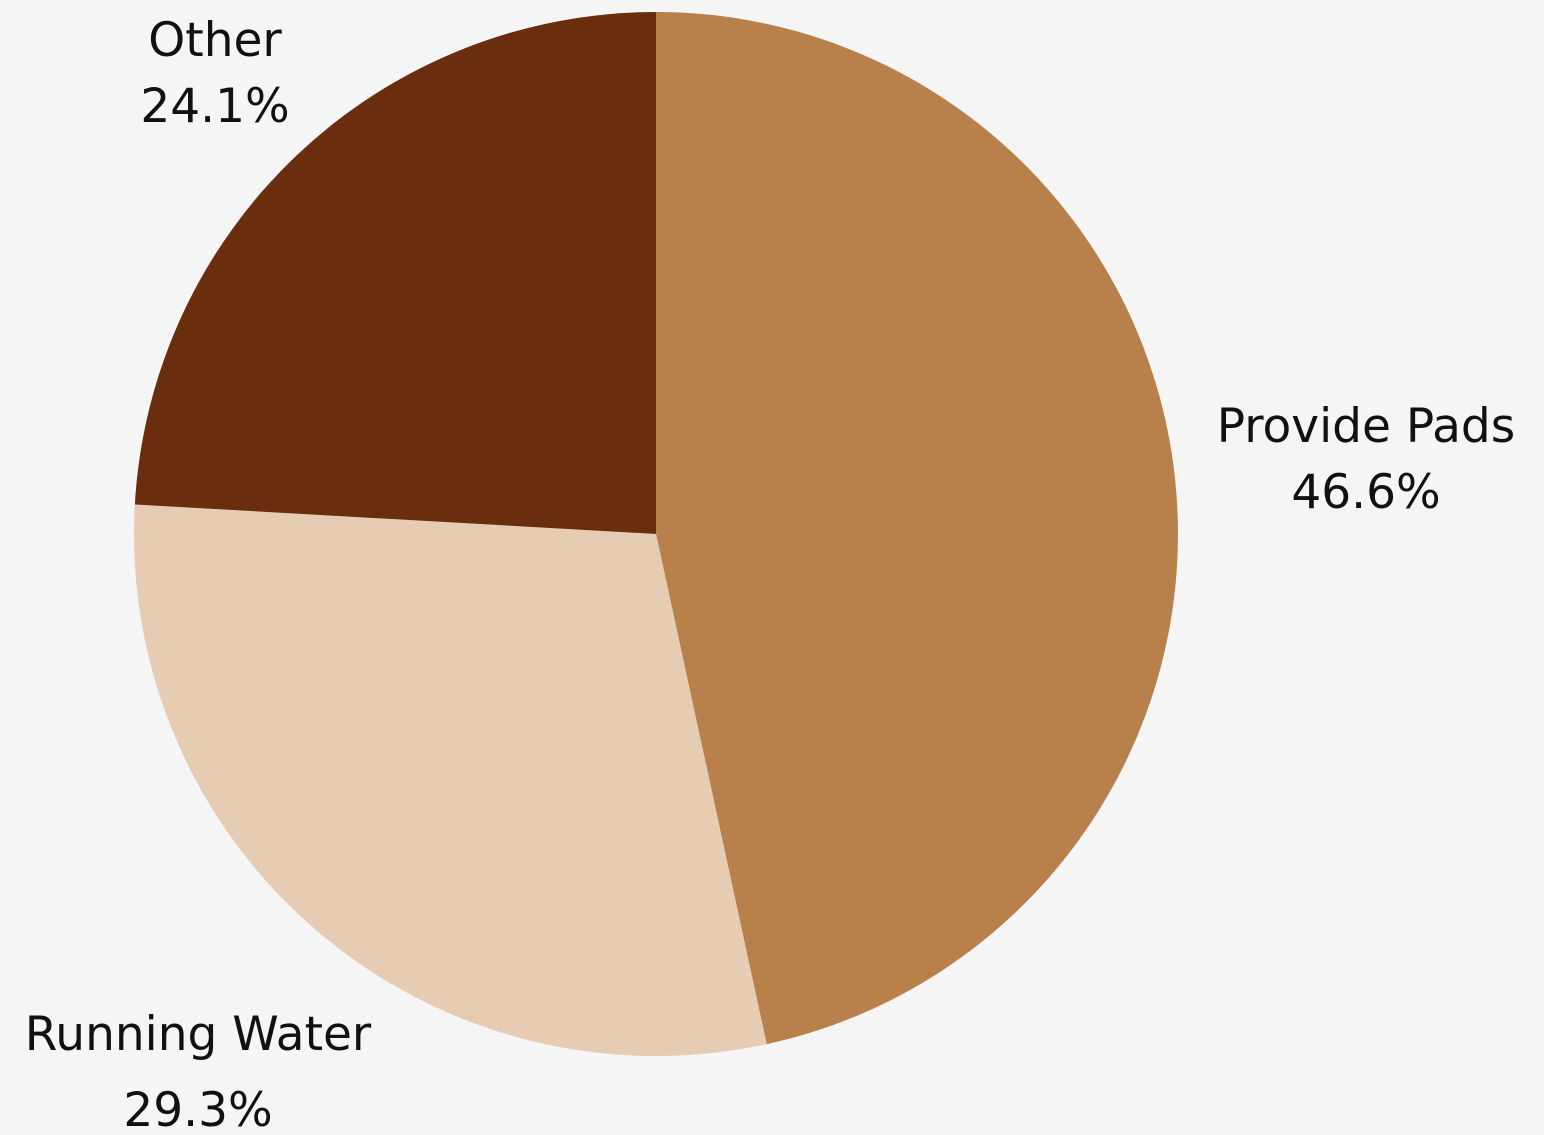 The image size is (1544, 1135). I want to click on slice-name-other: Other, so click(215, 40).